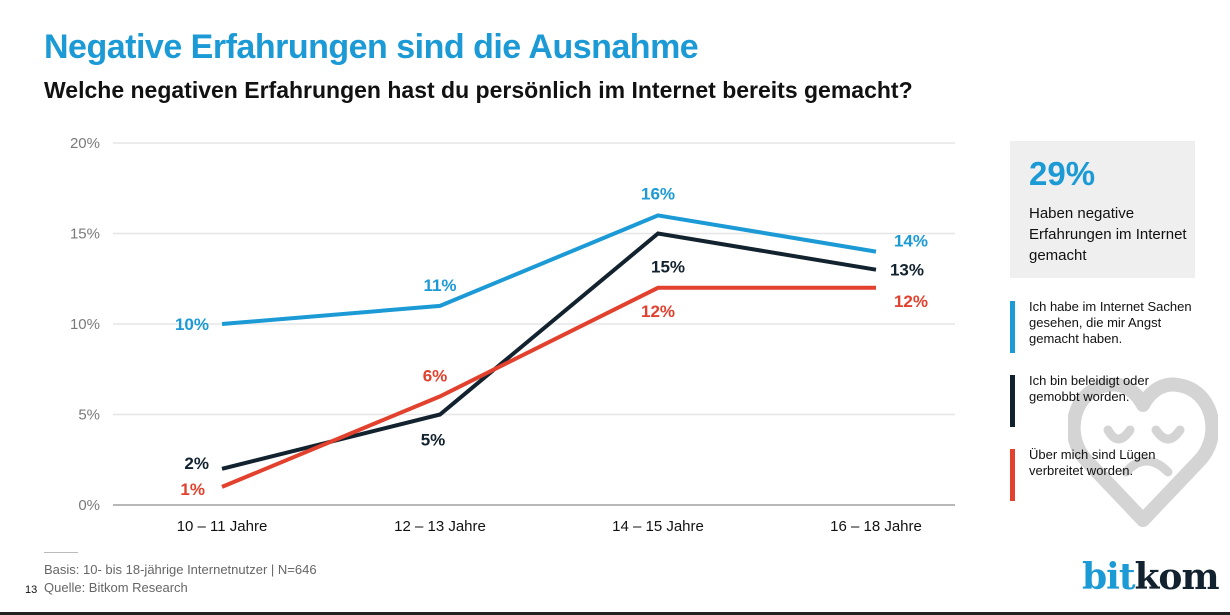  What do you see at coordinates (911, 241) in the screenshot?
I see `data-label: 14%` at bounding box center [911, 241].